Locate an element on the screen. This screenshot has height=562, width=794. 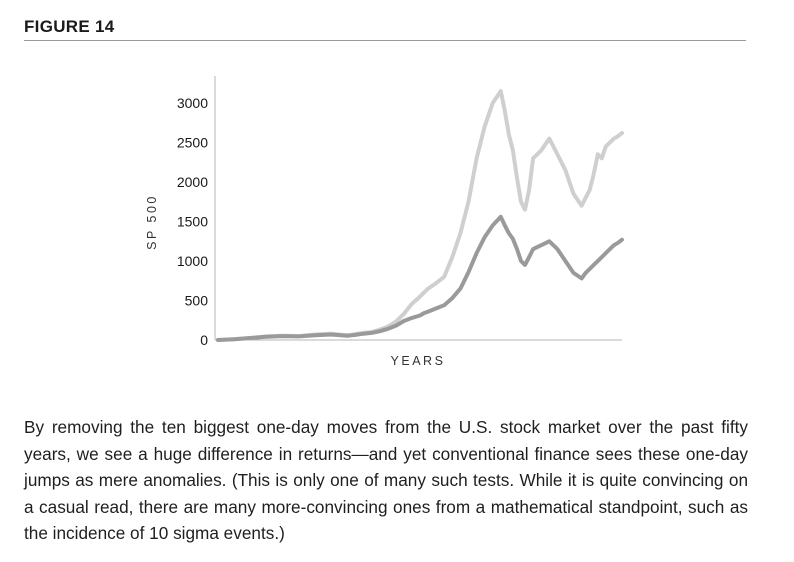
y-tick-label-500: 500 is located at coordinates (197, 301).